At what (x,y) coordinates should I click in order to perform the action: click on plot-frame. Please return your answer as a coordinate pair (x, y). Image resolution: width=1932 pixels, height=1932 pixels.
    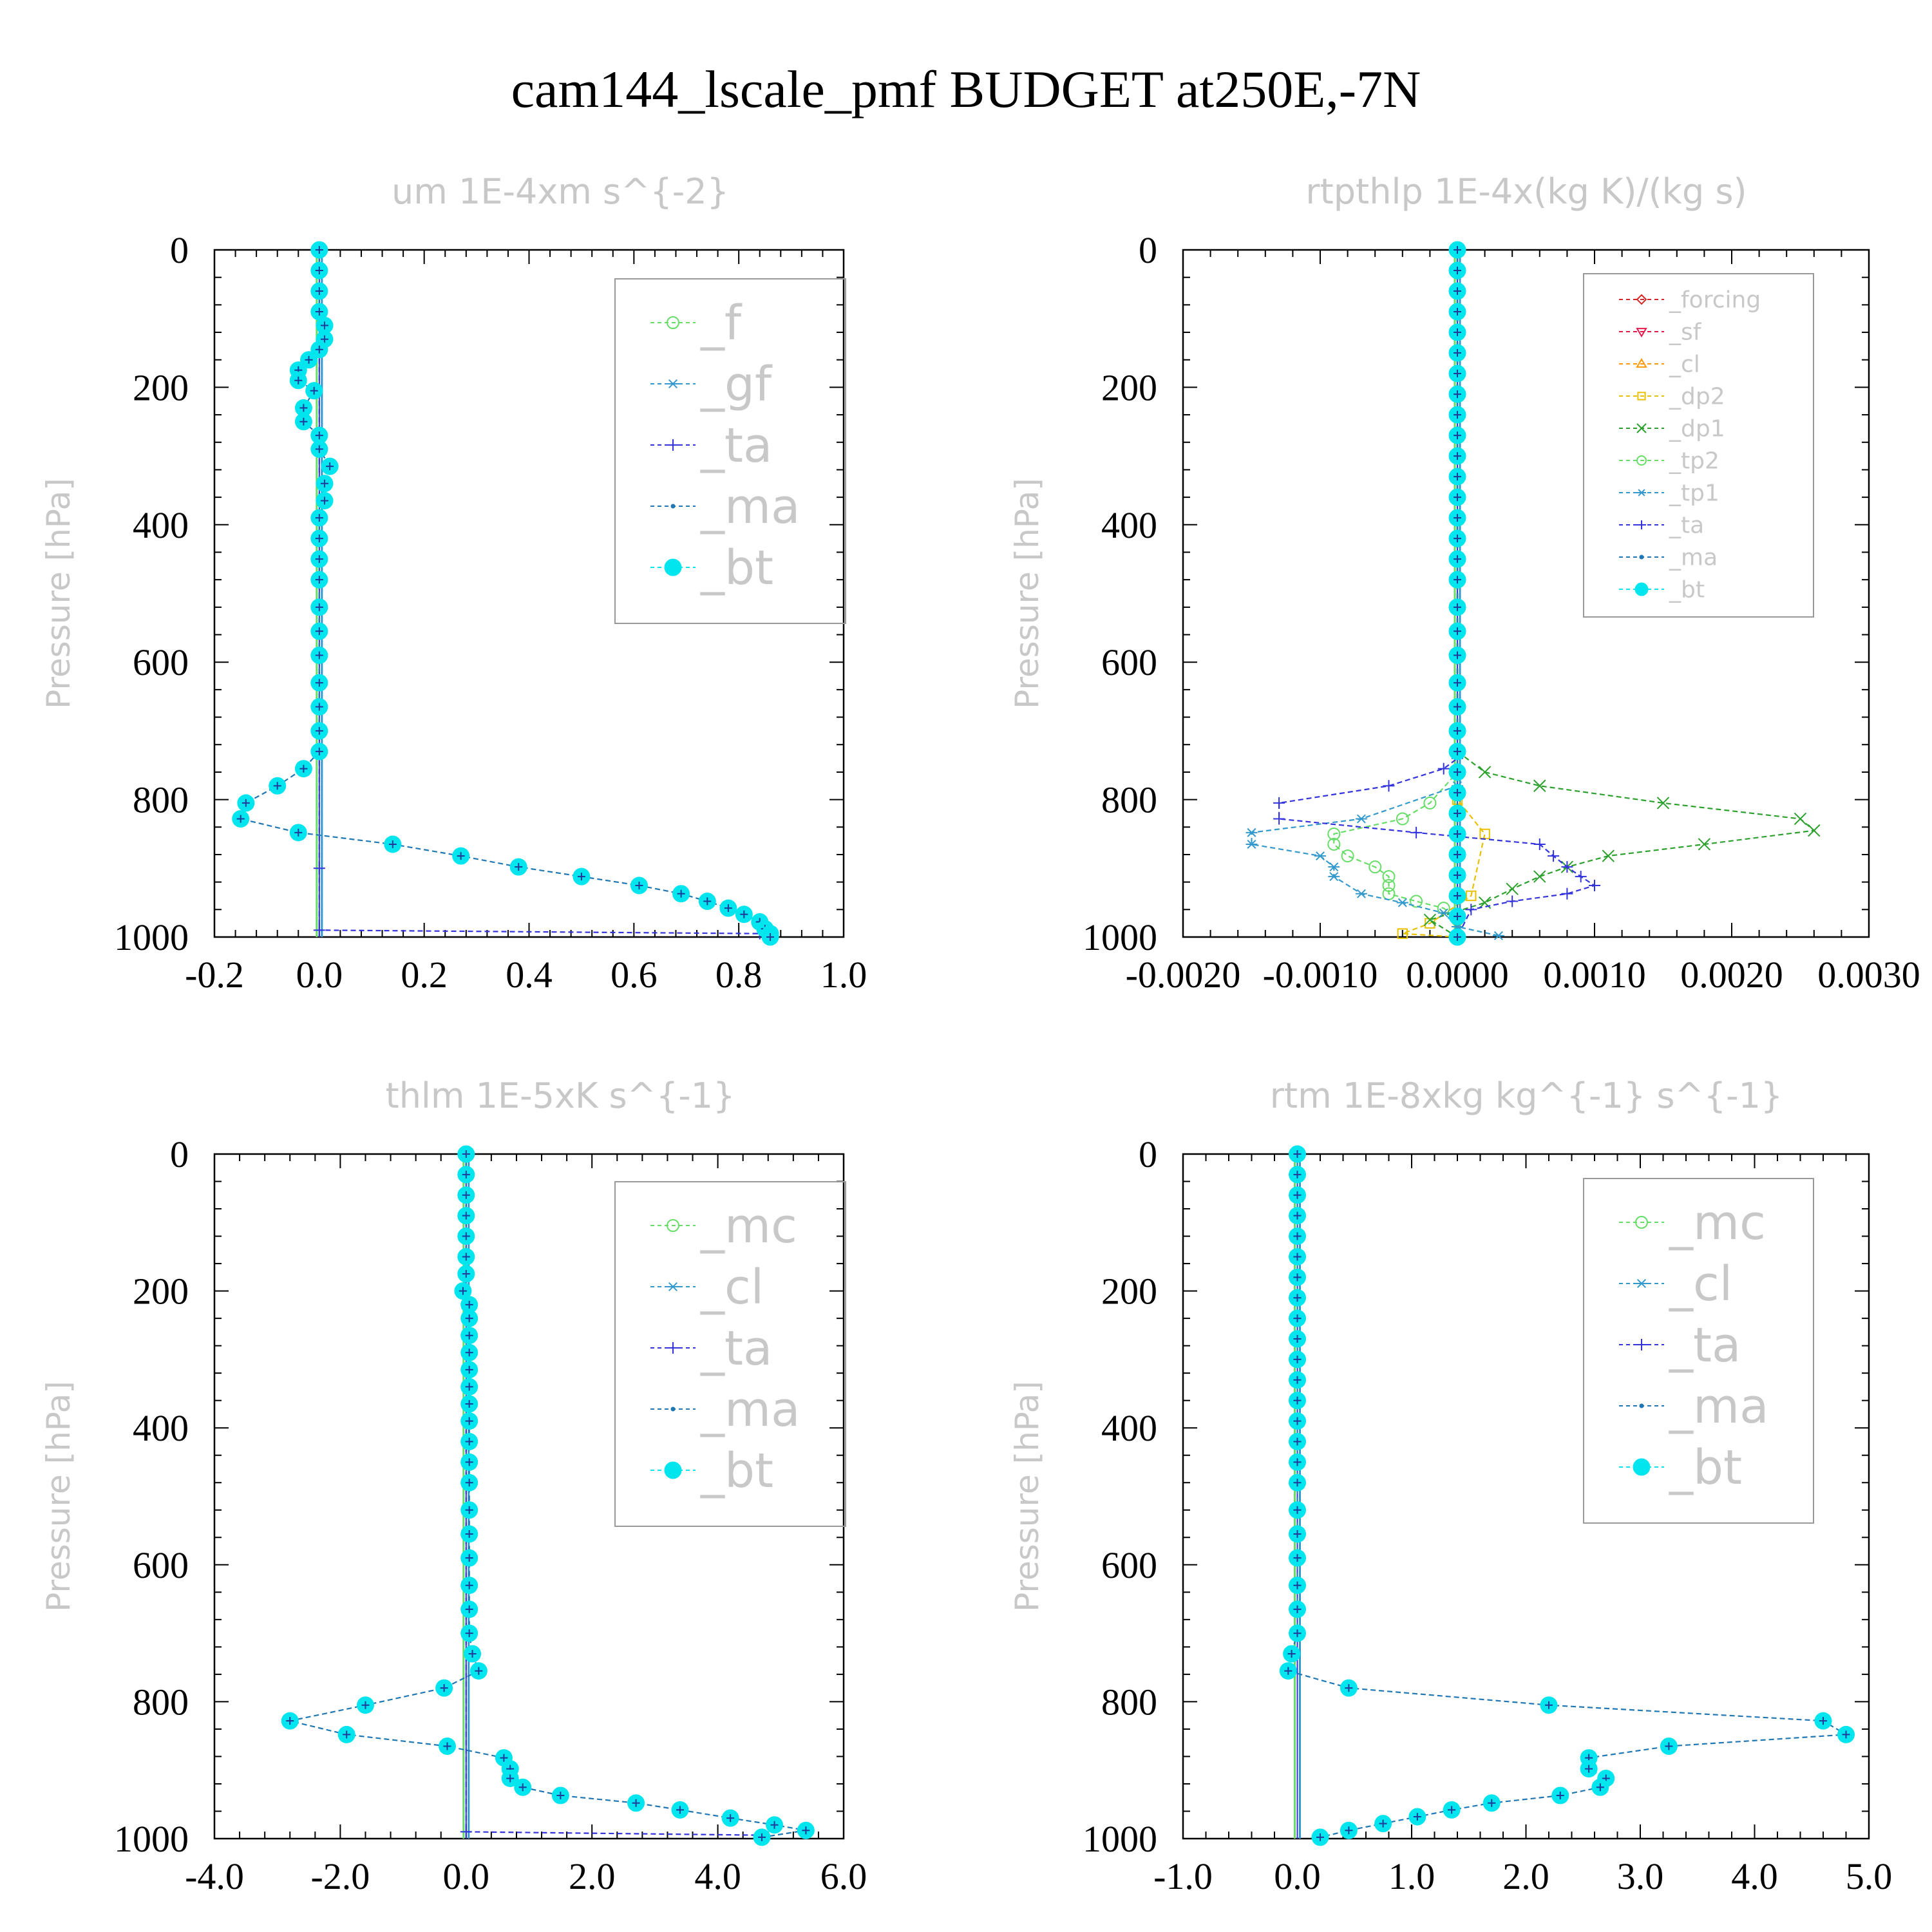
    Looking at the image, I should click on (1526, 1496).